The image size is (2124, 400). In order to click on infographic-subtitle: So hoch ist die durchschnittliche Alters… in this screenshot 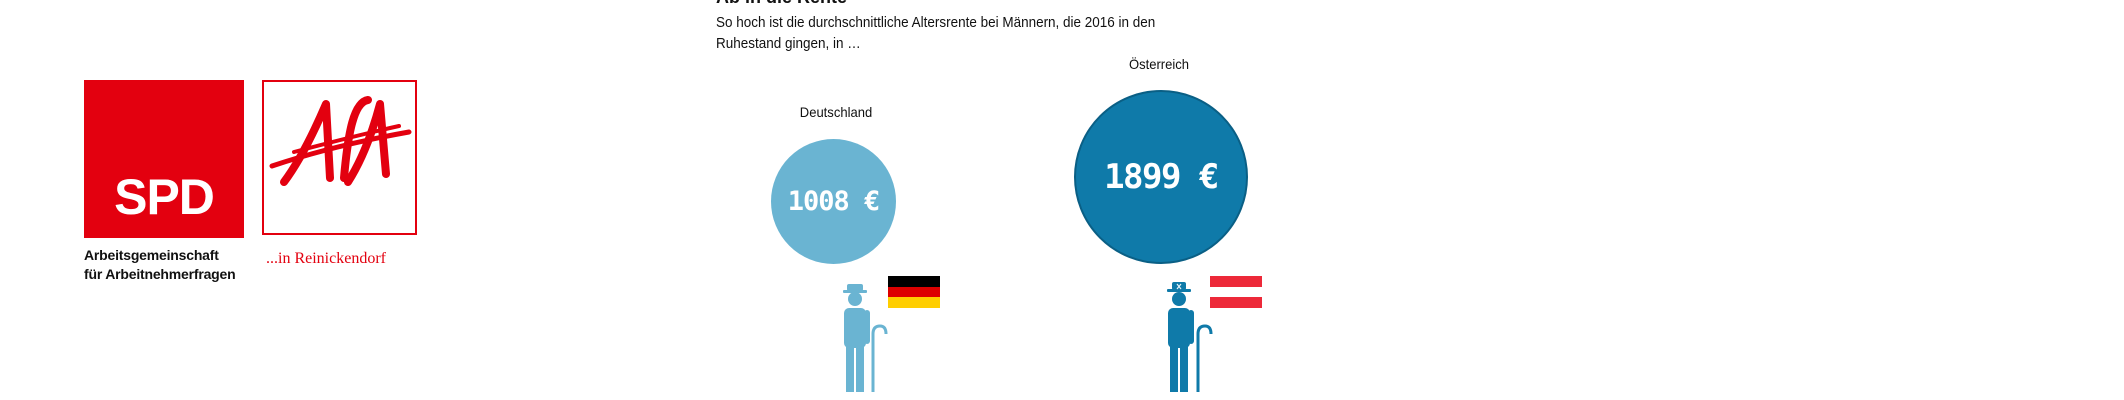, I will do `click(936, 33)`.